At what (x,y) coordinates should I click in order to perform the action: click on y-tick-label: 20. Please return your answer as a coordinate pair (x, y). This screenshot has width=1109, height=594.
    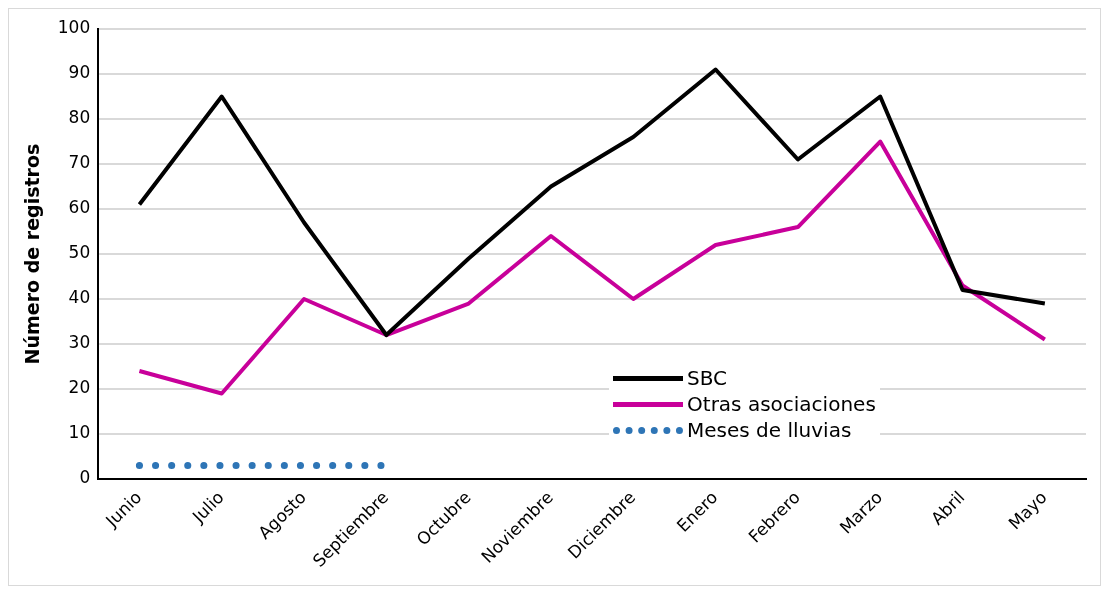
    Looking at the image, I should click on (79, 387).